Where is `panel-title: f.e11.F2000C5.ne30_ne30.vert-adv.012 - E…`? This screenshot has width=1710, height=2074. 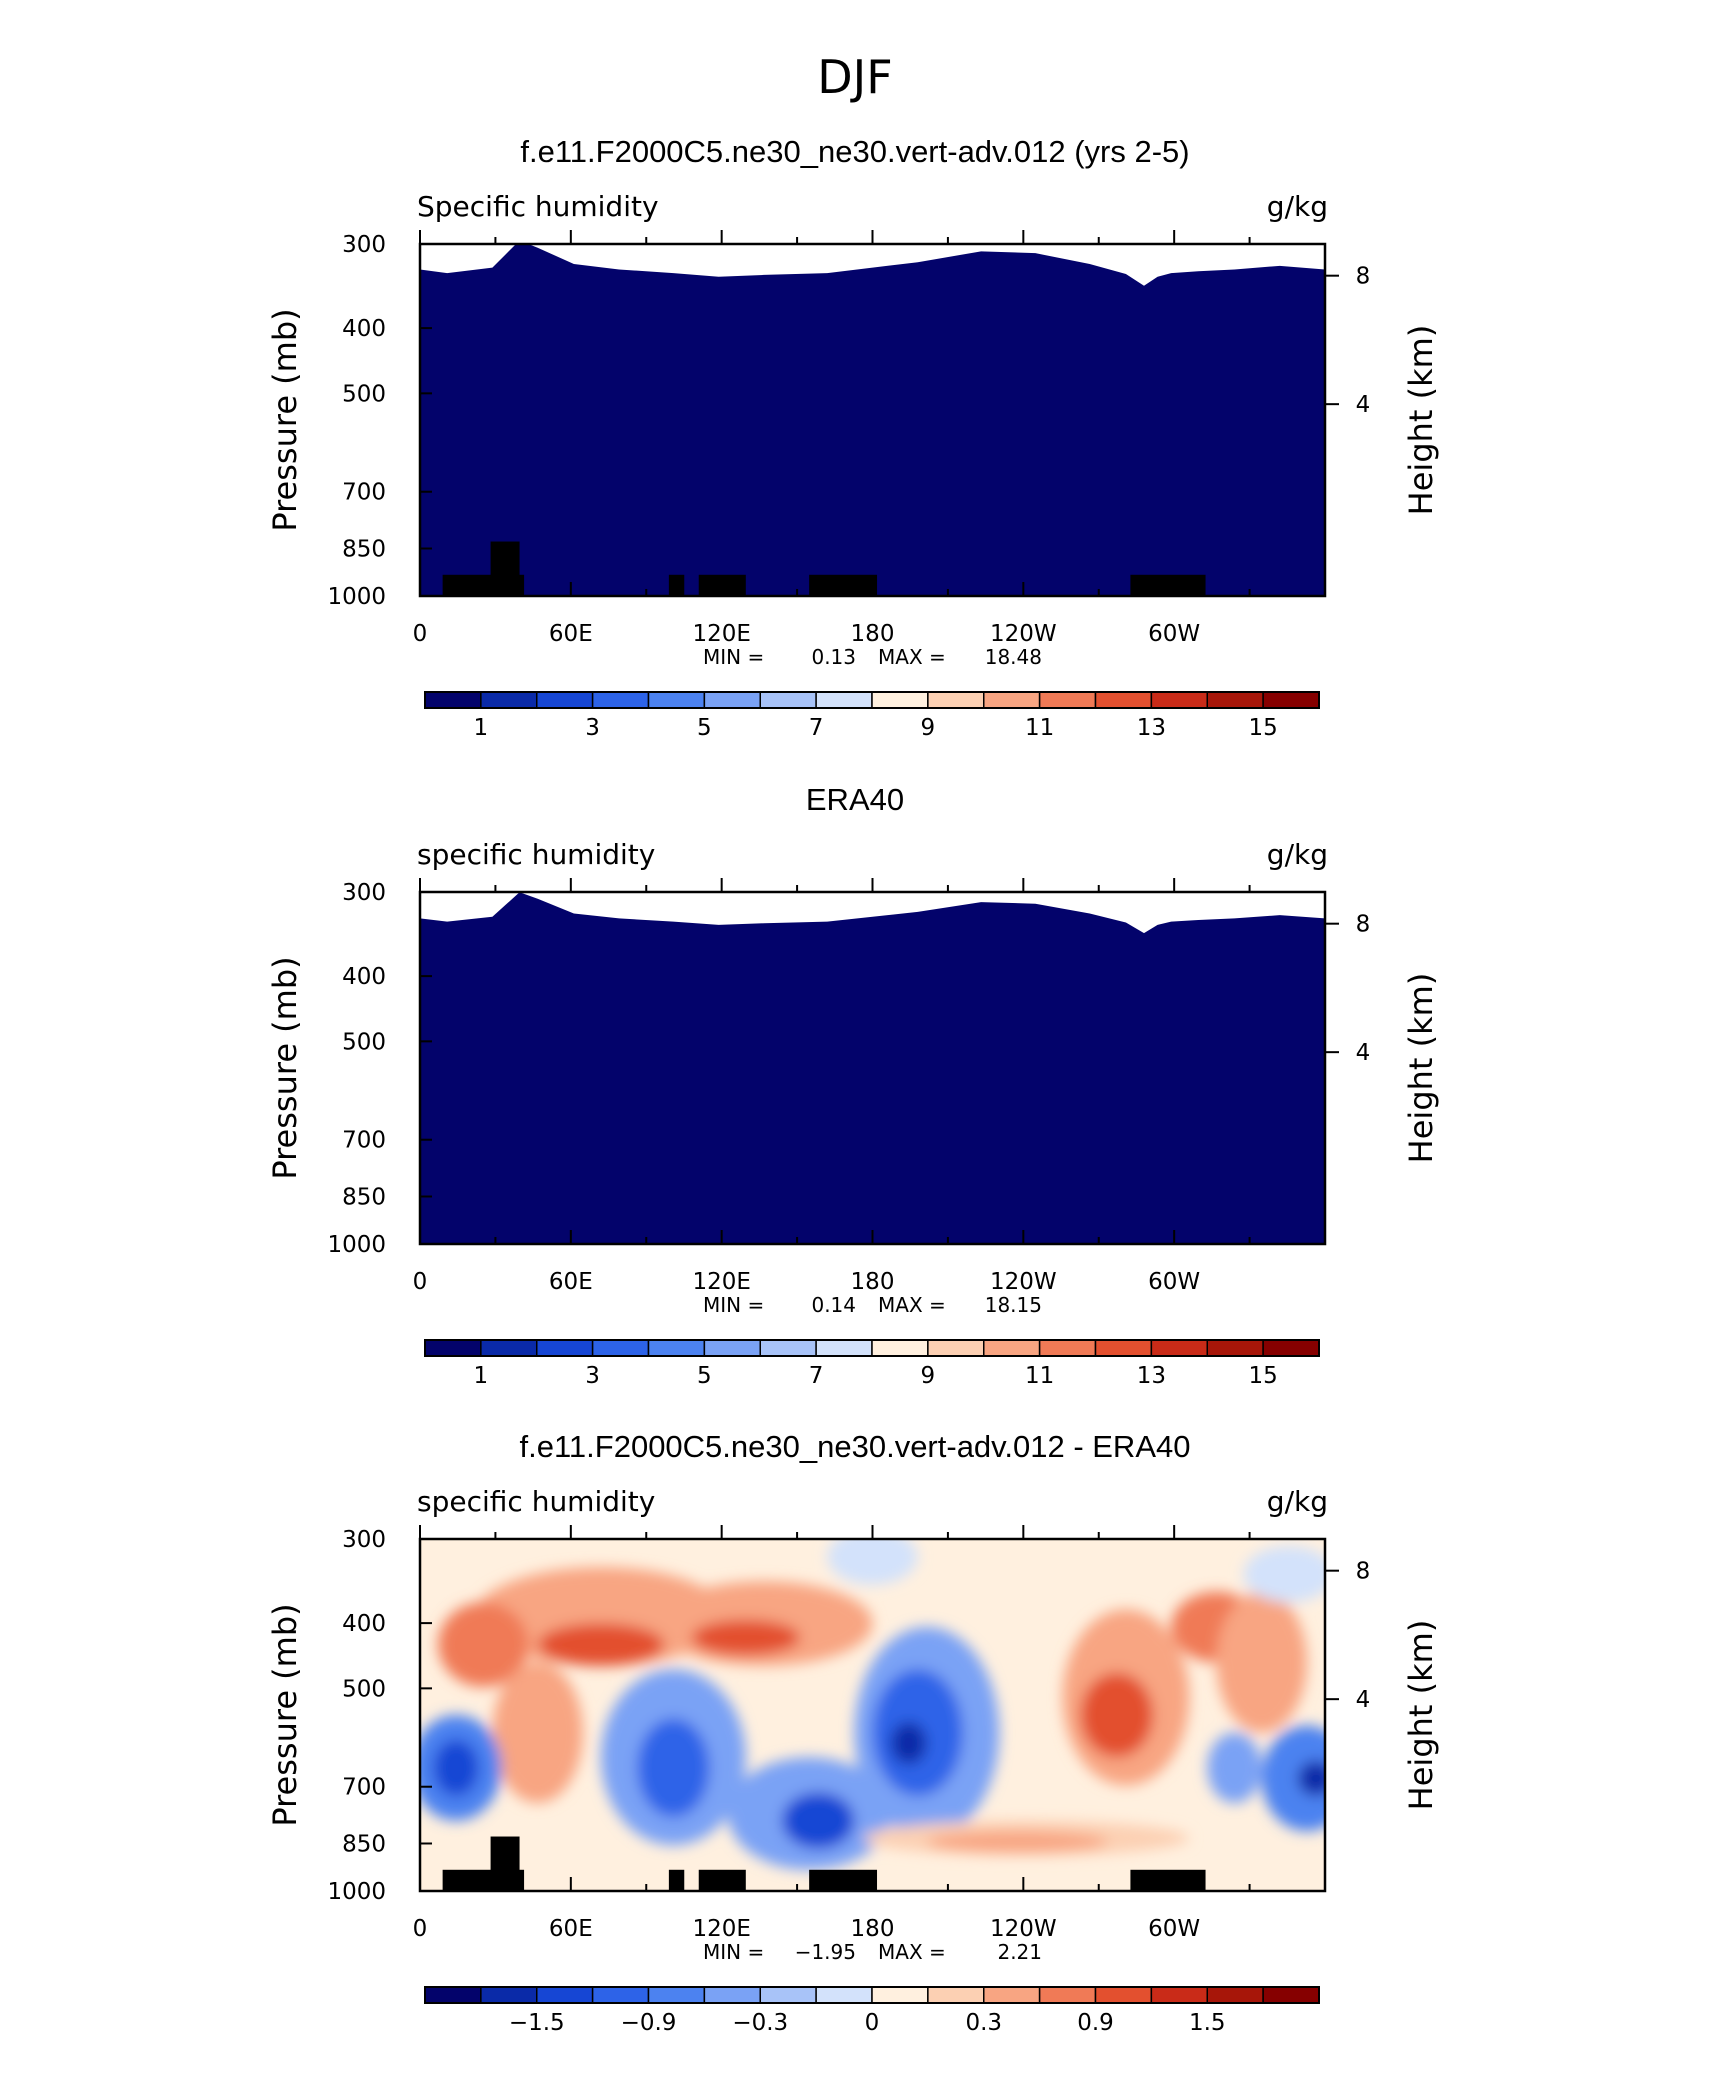
panel-title: f.e11.F2000C5.ne30_ne30.vert-adv.012 - E… is located at coordinates (855, 1446).